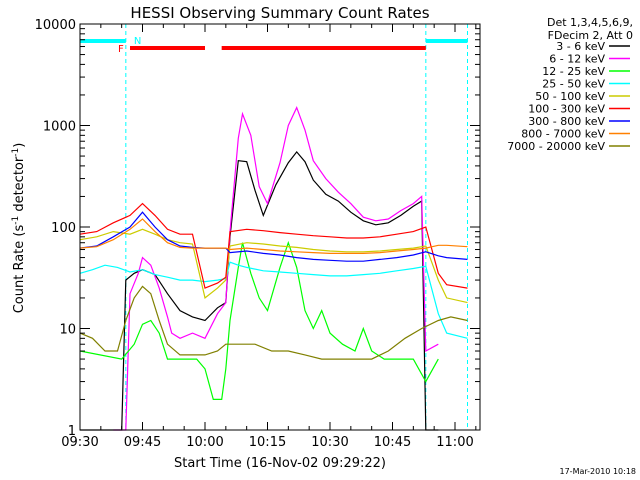 The width and height of the screenshot is (640, 480). What do you see at coordinates (566, 121) in the screenshot?
I see `legend-label: 300 - 800 keV` at bounding box center [566, 121].